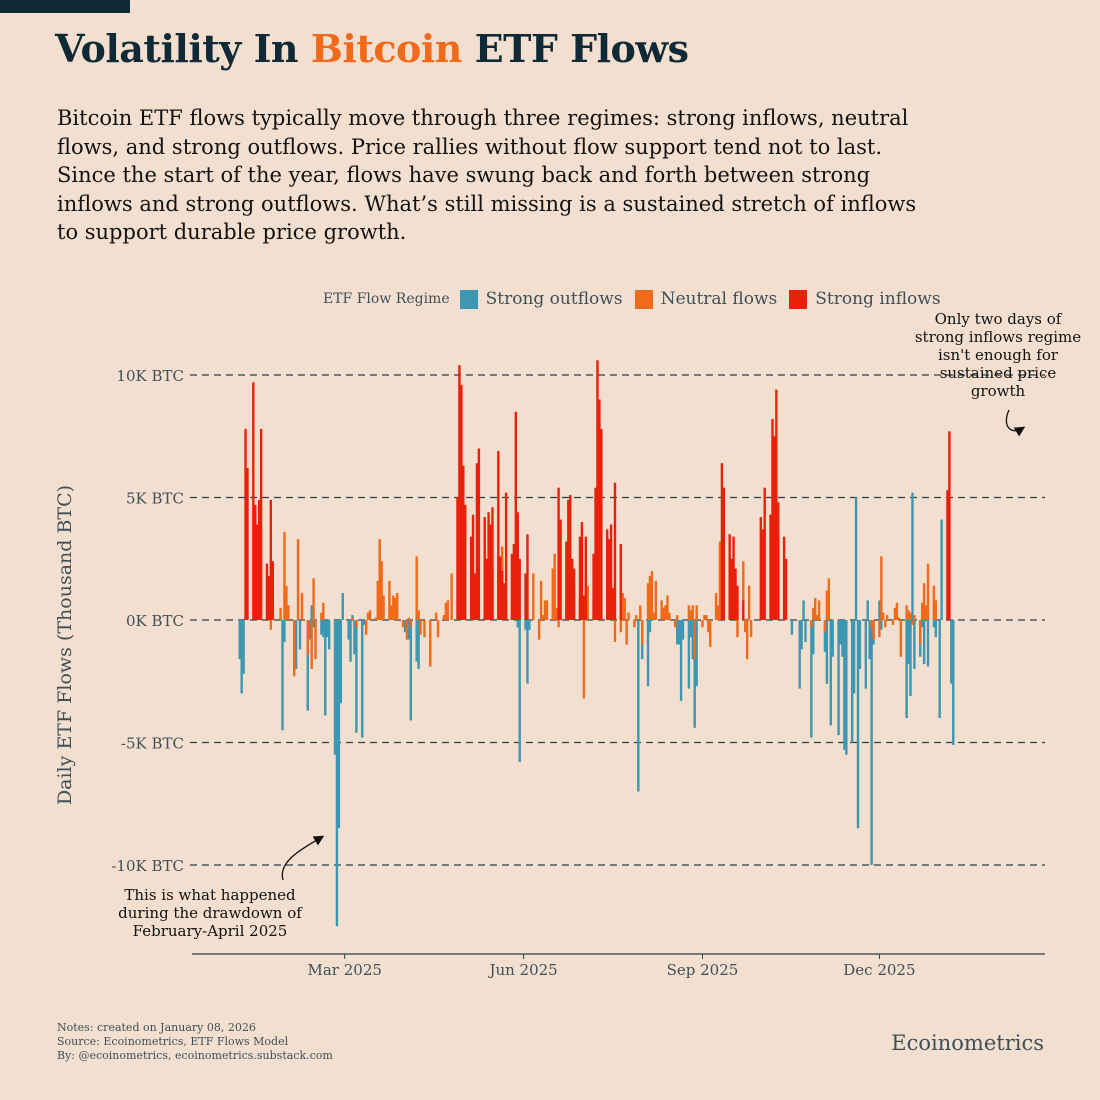 The width and height of the screenshot is (1100, 1100). What do you see at coordinates (999, 319) in the screenshot?
I see `annotation-line: Only two days of` at bounding box center [999, 319].